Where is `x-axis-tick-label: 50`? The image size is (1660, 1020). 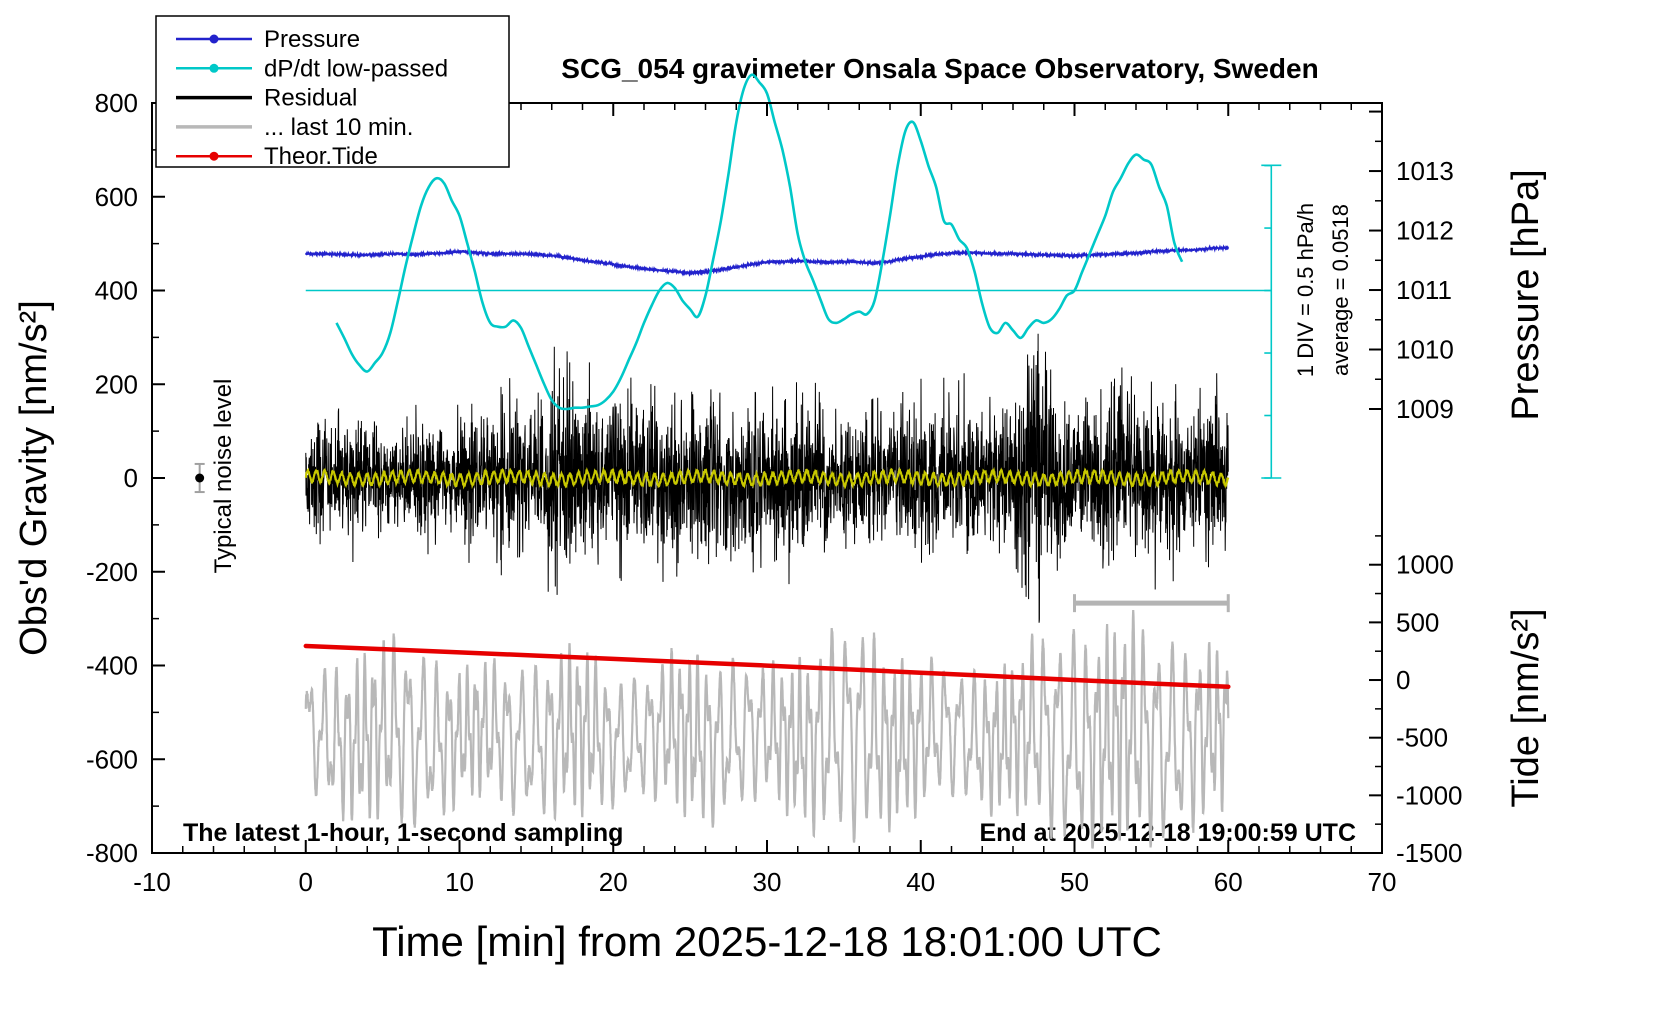
x-axis-tick-label: 50 is located at coordinates (1074, 882).